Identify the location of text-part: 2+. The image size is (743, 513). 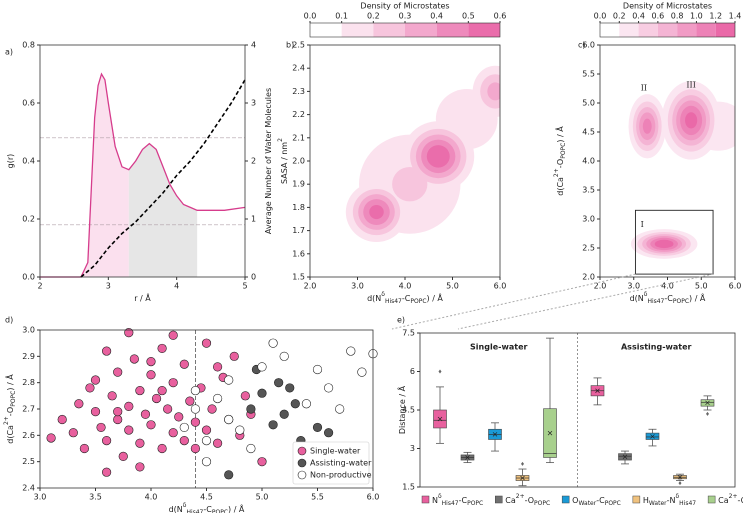
(520, 496).